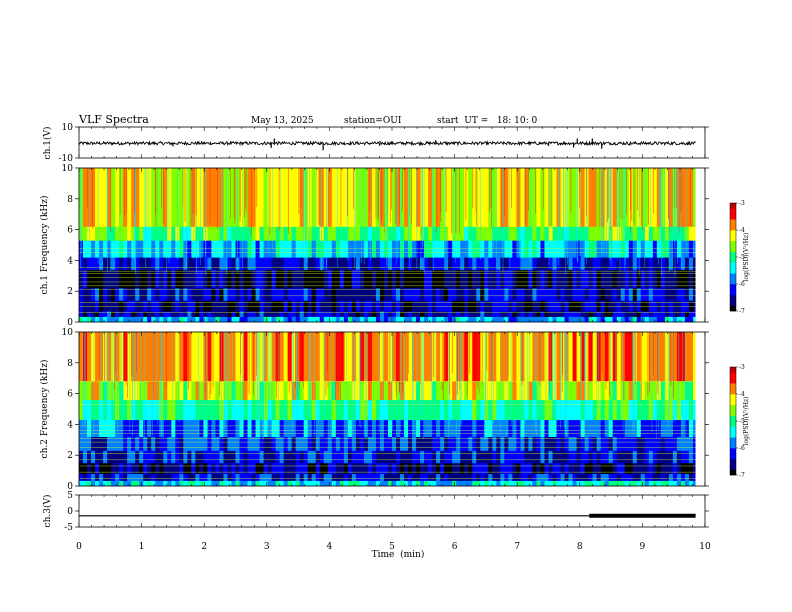  Describe the element at coordinates (733, 269) in the screenshot. I see `cb1-swatch` at that location.